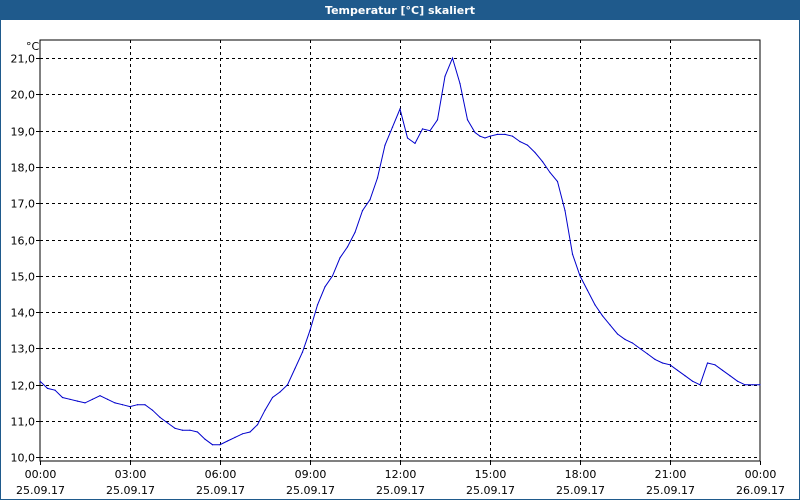 The height and width of the screenshot is (500, 800). I want to click on y-tick-label: 13,0, so click(23, 349).